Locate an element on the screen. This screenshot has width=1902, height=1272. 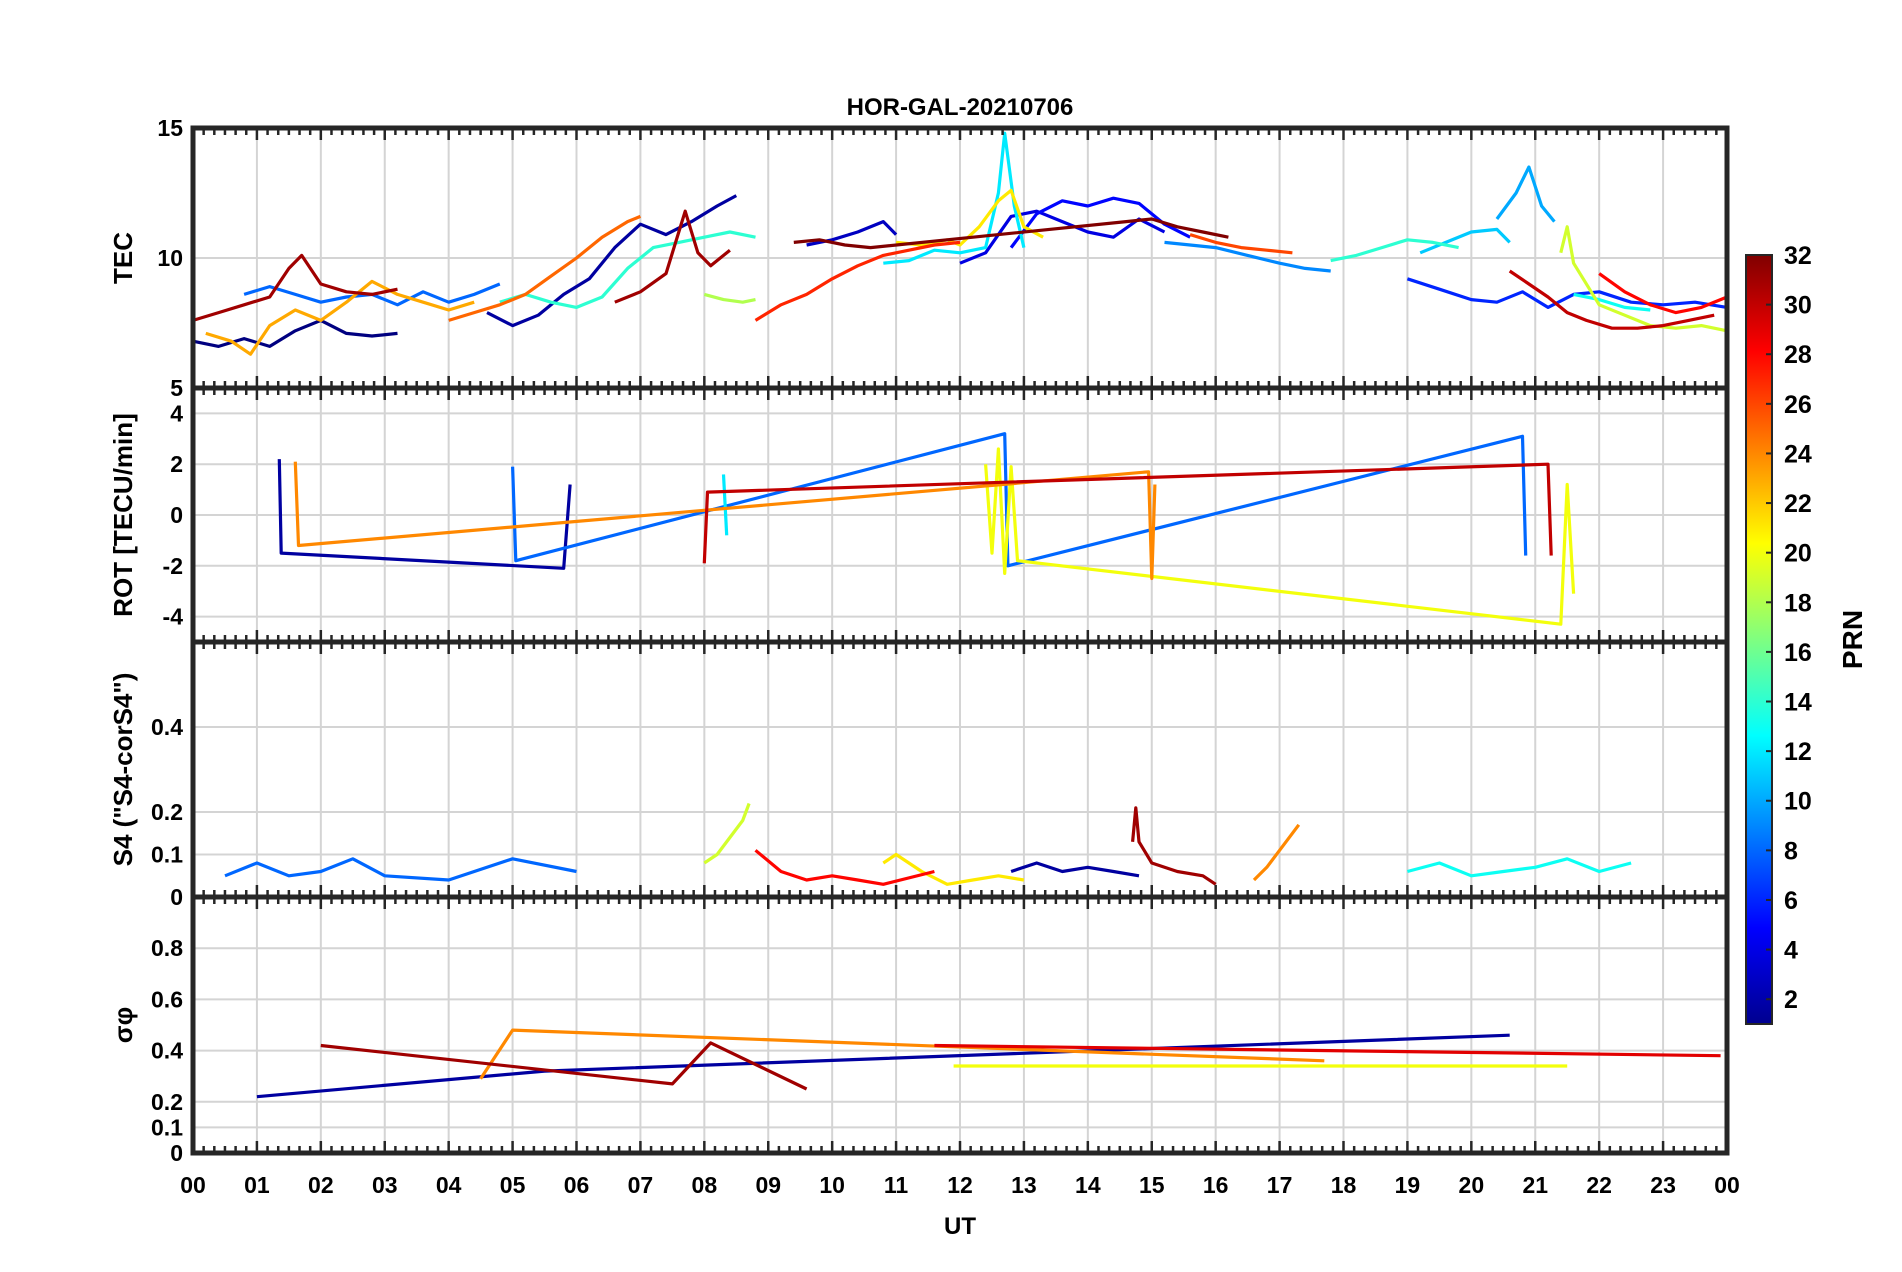
x-tick-label: 14 is located at coordinates (1088, 1185).